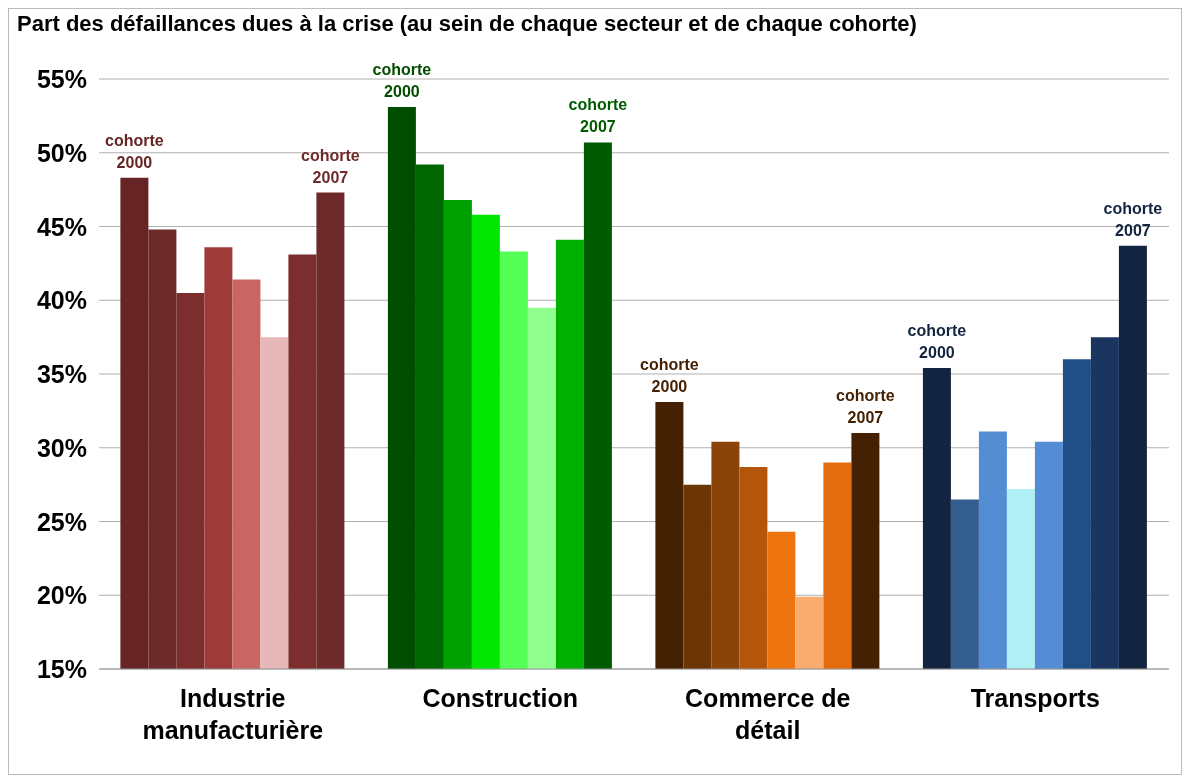 The image size is (1190, 783). What do you see at coordinates (1035, 698) in the screenshot?
I see `x-tick-label: Transports` at bounding box center [1035, 698].